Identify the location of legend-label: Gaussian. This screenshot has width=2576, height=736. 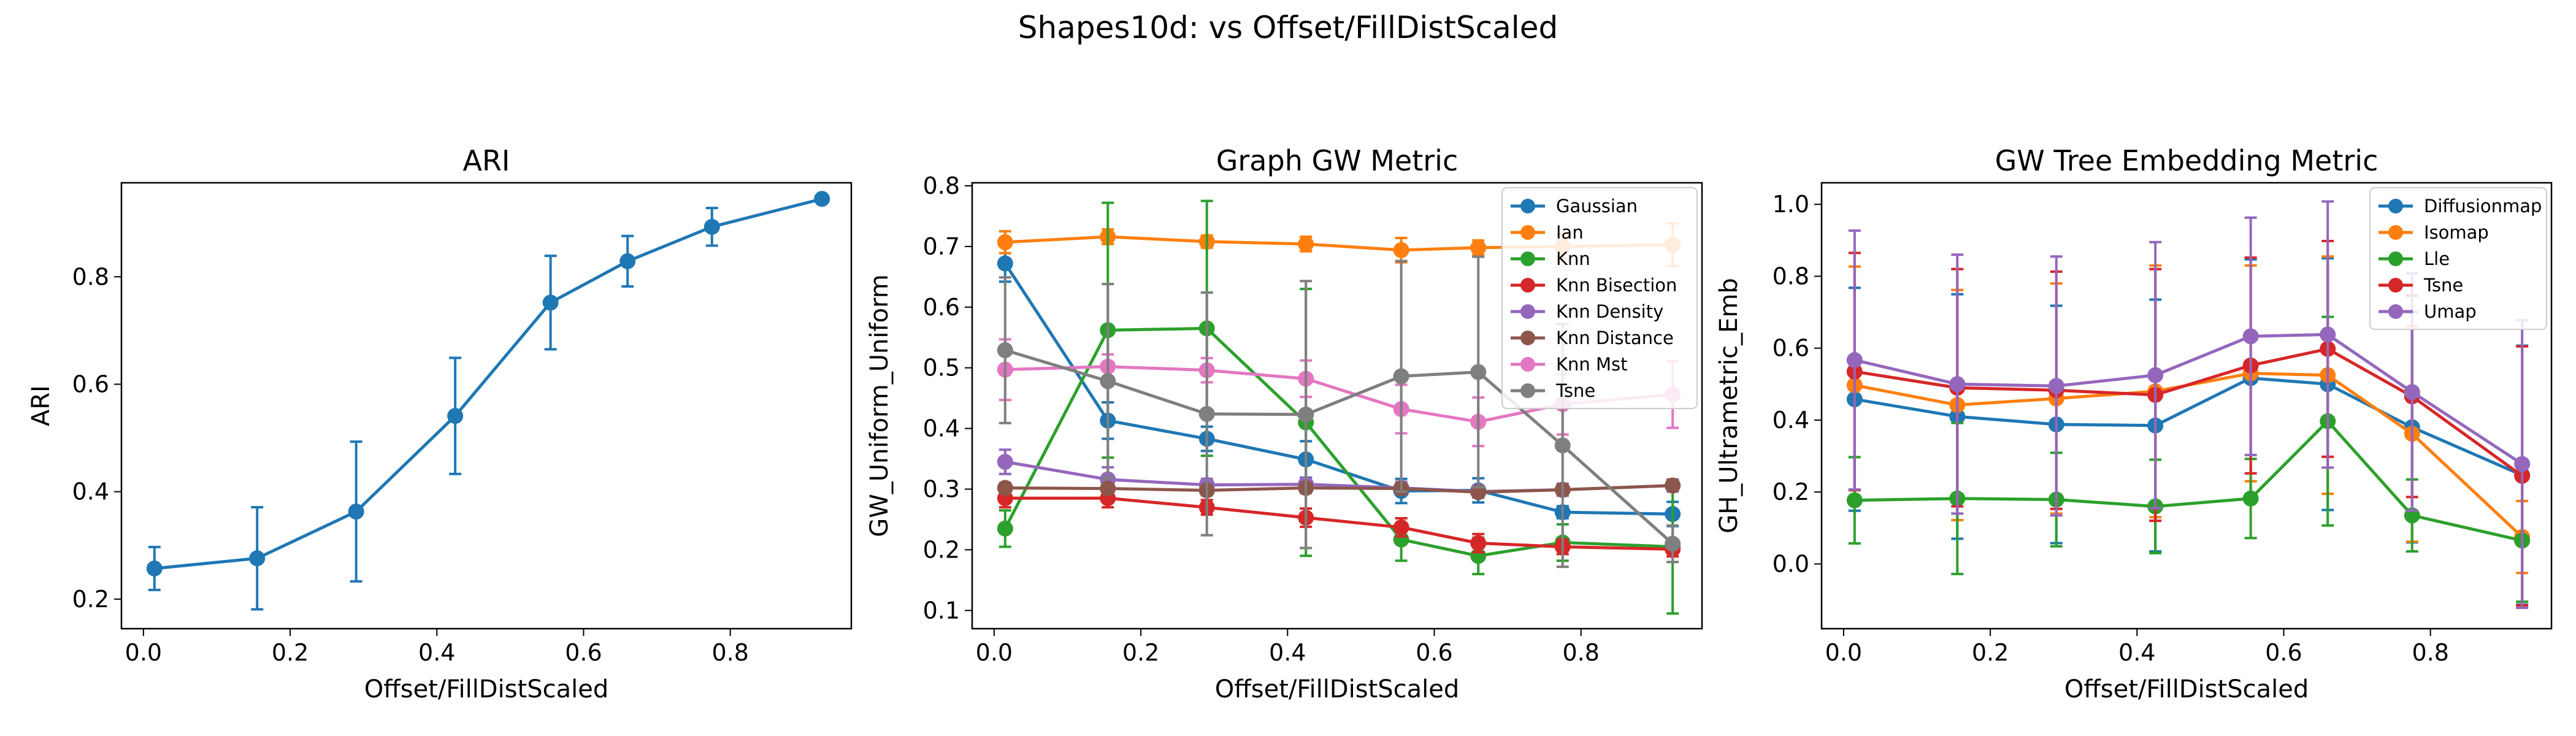
(1597, 206).